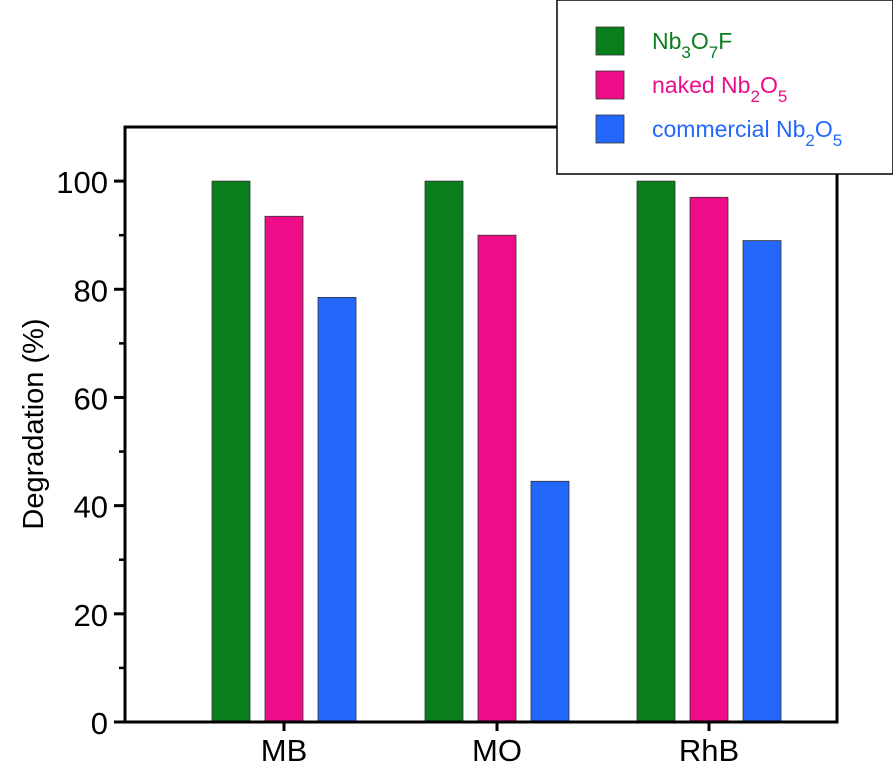 This screenshot has height=770, width=893. Describe the element at coordinates (719, 89) in the screenshot. I see `legend-label-2: naked Nb2O5` at that location.